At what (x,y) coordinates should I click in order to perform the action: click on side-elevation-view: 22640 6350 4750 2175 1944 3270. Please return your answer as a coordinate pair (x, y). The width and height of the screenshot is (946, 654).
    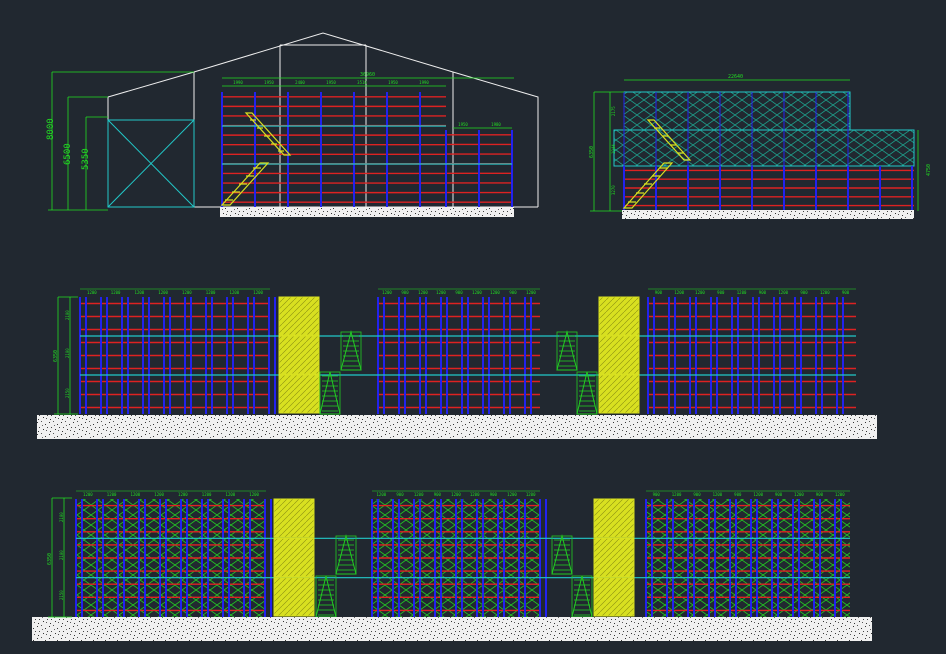
    Looking at the image, I should click on (760, 146).